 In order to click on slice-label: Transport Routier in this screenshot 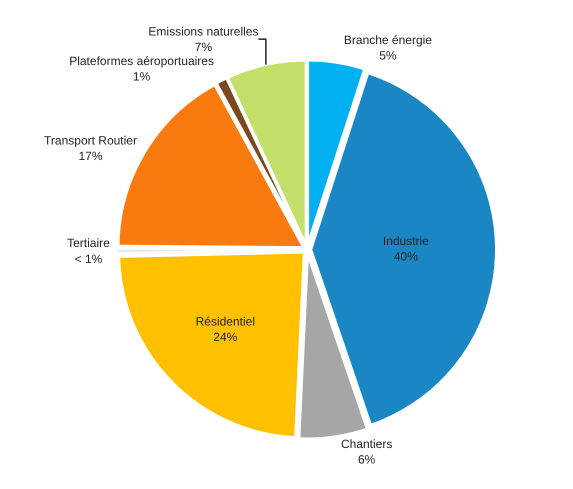, I will do `click(90, 140)`.